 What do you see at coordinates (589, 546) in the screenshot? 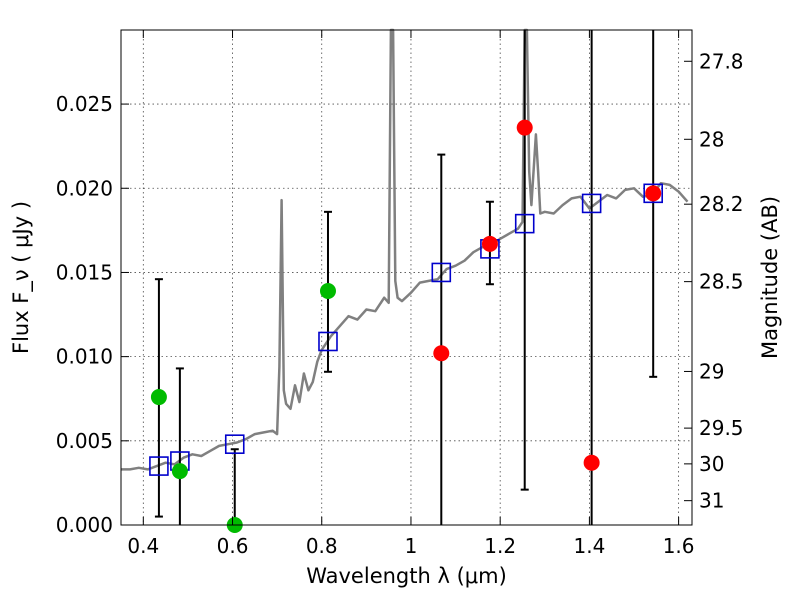
I see `x-tick-label: 1.4` at bounding box center [589, 546].